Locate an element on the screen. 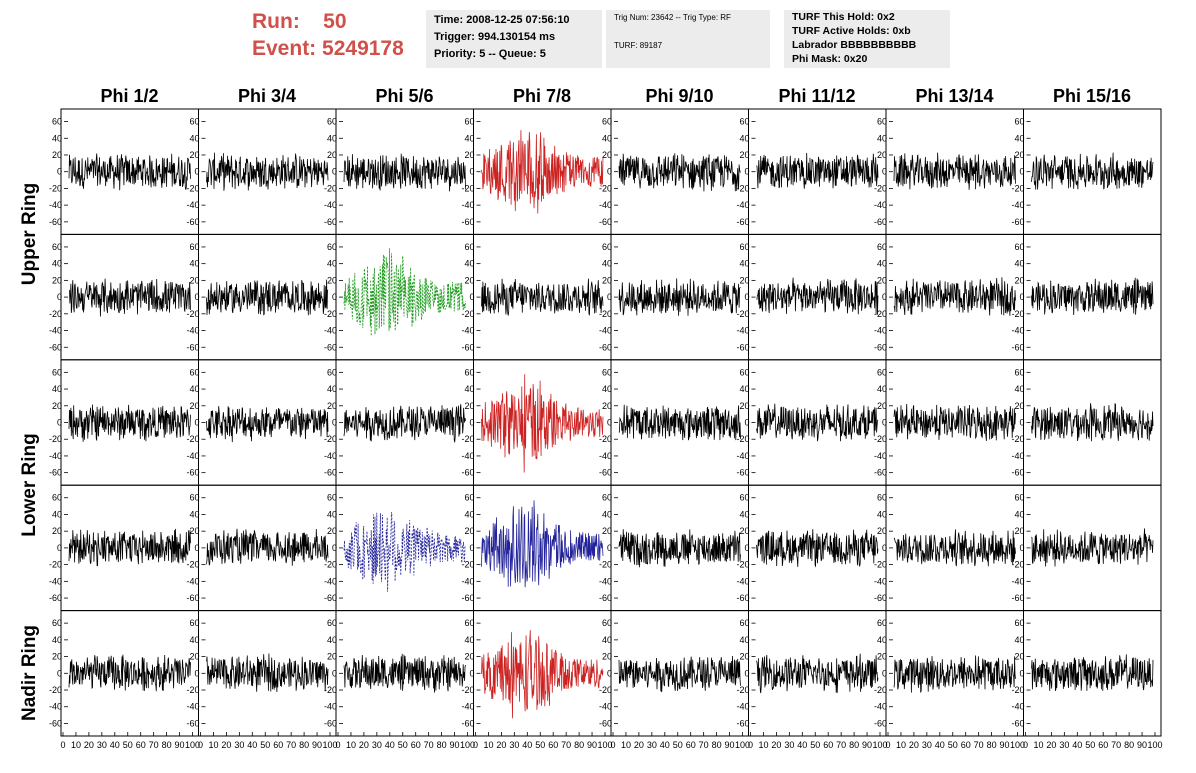  waveform-panel-r2-c2: 60 40 20 0 -20 -40 -60 is located at coordinates (261, 297).